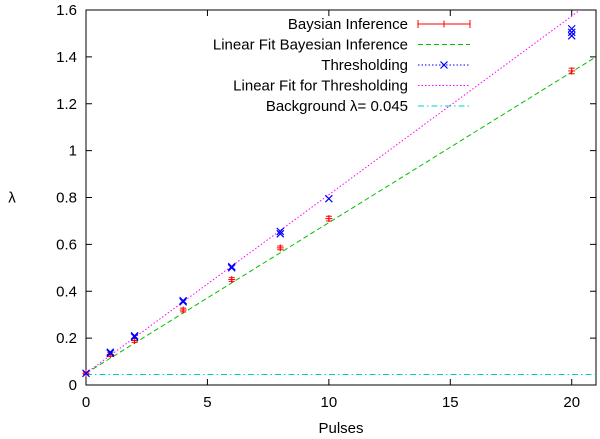 The width and height of the screenshot is (600, 439). What do you see at coordinates (207, 402) in the screenshot?
I see `x-tick-label: 5` at bounding box center [207, 402].